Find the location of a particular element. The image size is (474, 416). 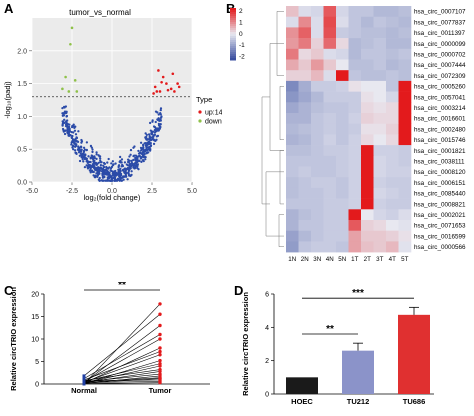

legend-title: Type is located at coordinates (204, 99).